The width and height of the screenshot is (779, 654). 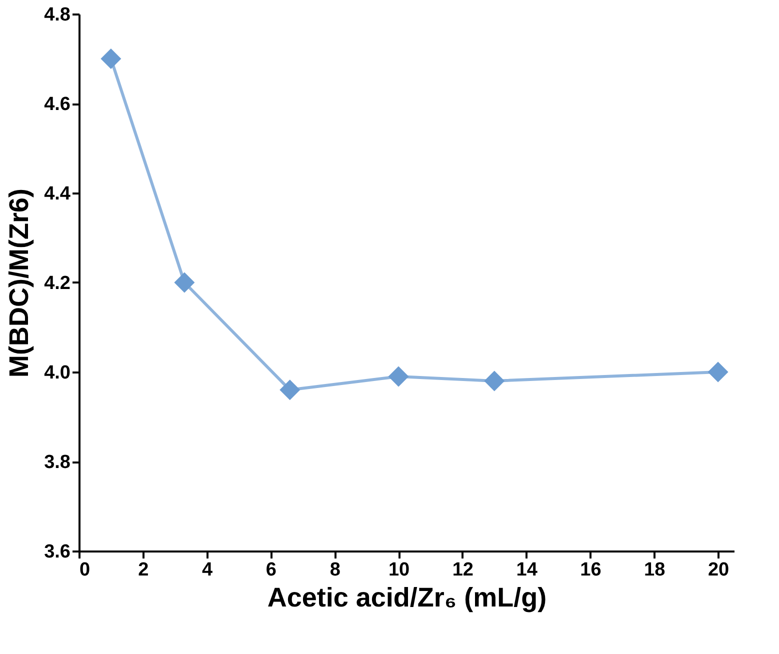 What do you see at coordinates (407, 597) in the screenshot?
I see `x-axis-title: Acetic acid/Zr₆ (mL/g)` at bounding box center [407, 597].